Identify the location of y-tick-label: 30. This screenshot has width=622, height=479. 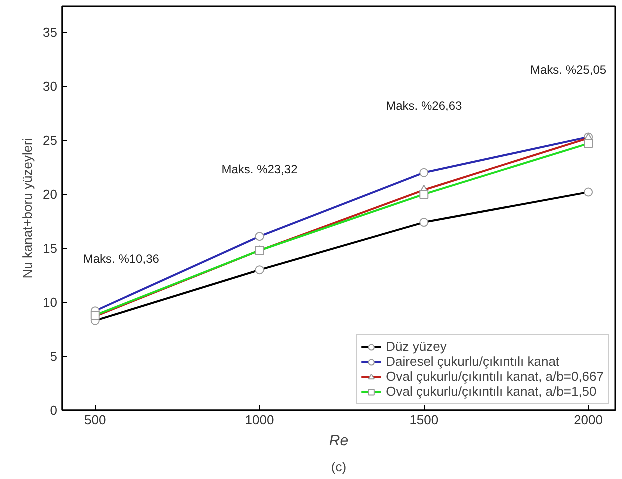
(50, 86).